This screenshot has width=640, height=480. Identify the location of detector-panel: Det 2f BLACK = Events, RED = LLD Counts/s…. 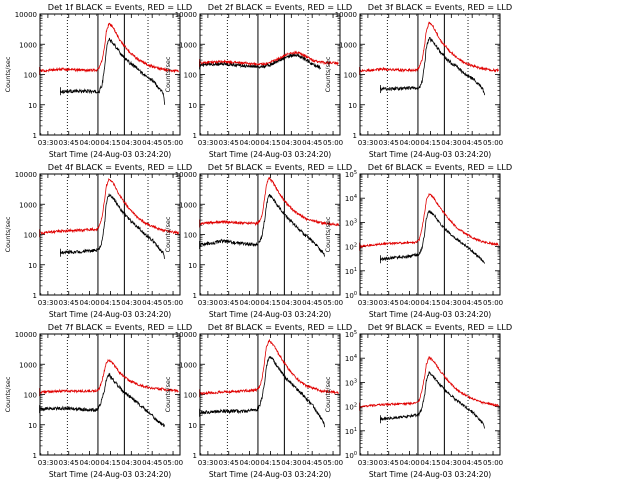
(258, 80).